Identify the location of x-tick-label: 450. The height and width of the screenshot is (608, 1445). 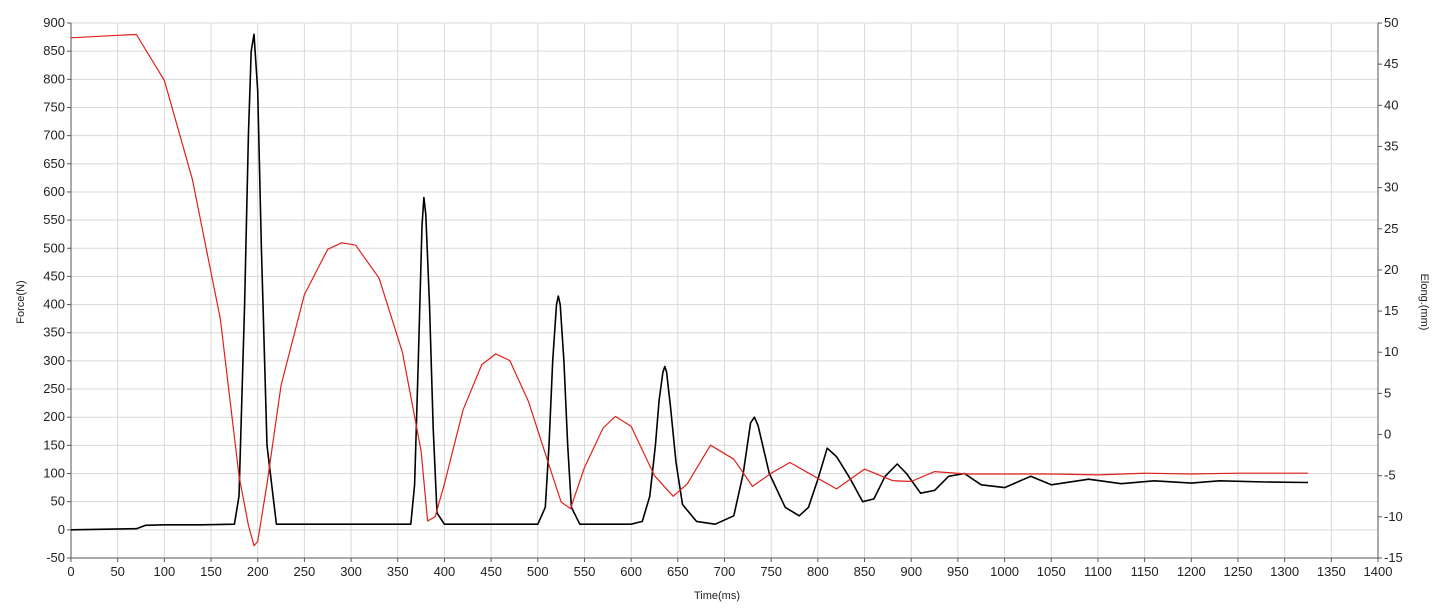
(491, 571).